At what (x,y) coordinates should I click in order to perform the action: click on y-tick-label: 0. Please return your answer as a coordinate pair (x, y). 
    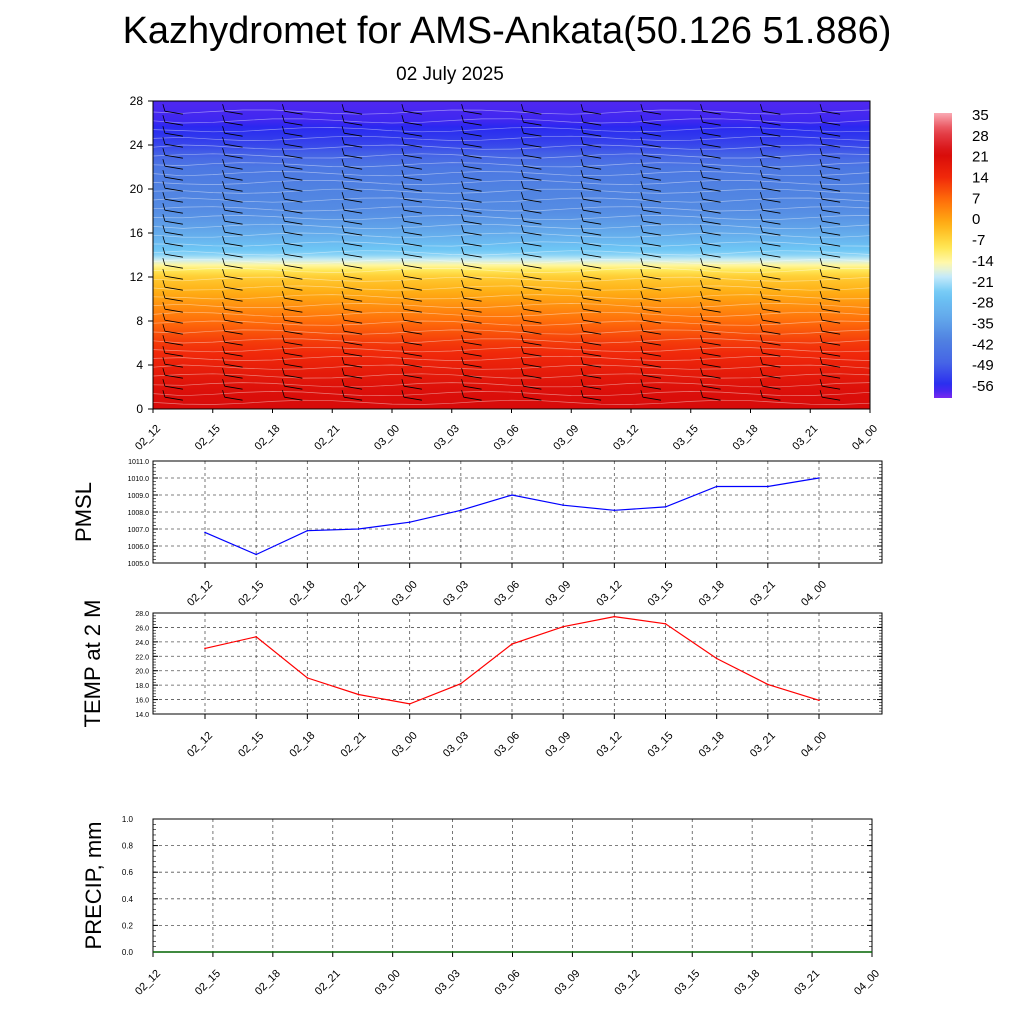
    Looking at the image, I should click on (139, 409).